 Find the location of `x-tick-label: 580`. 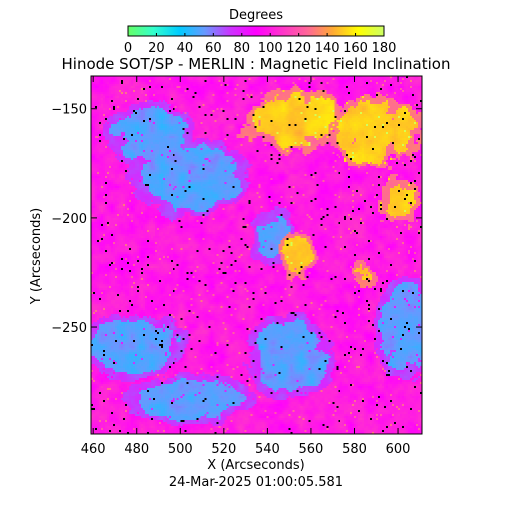

x-tick-label: 580 is located at coordinates (354, 449).